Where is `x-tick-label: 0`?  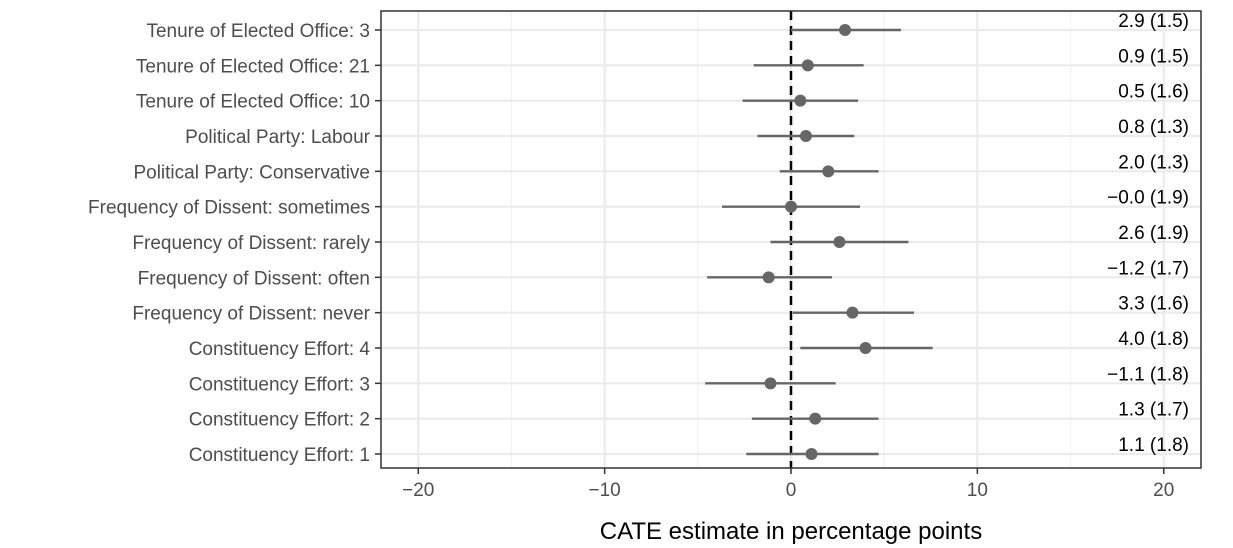
x-tick-label: 0 is located at coordinates (791, 490).